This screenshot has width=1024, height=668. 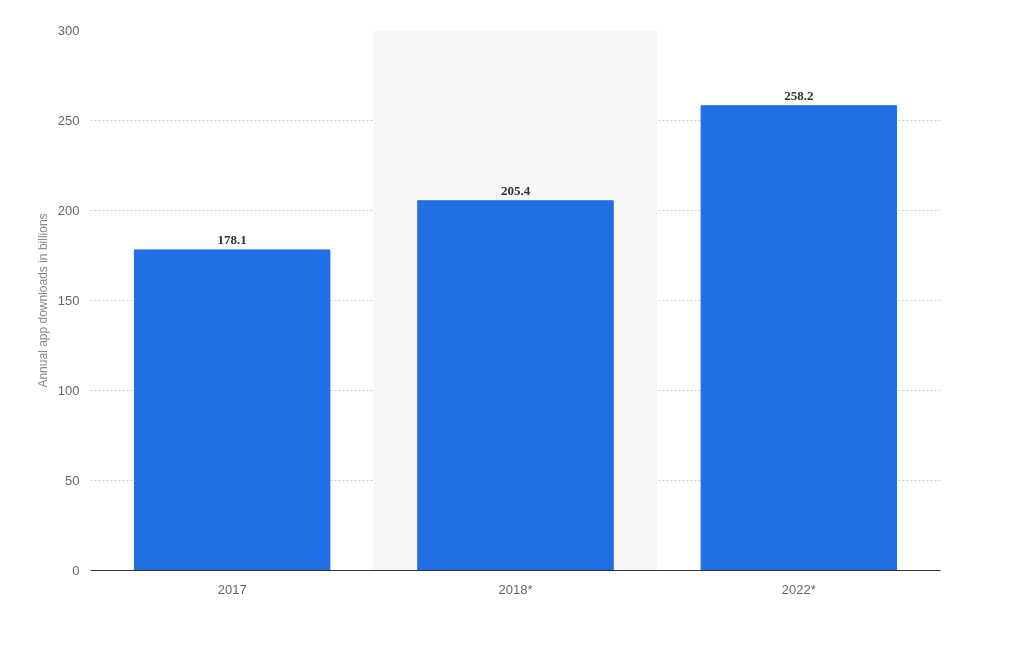 I want to click on x-tick-label: 2018*, so click(x=515, y=589).